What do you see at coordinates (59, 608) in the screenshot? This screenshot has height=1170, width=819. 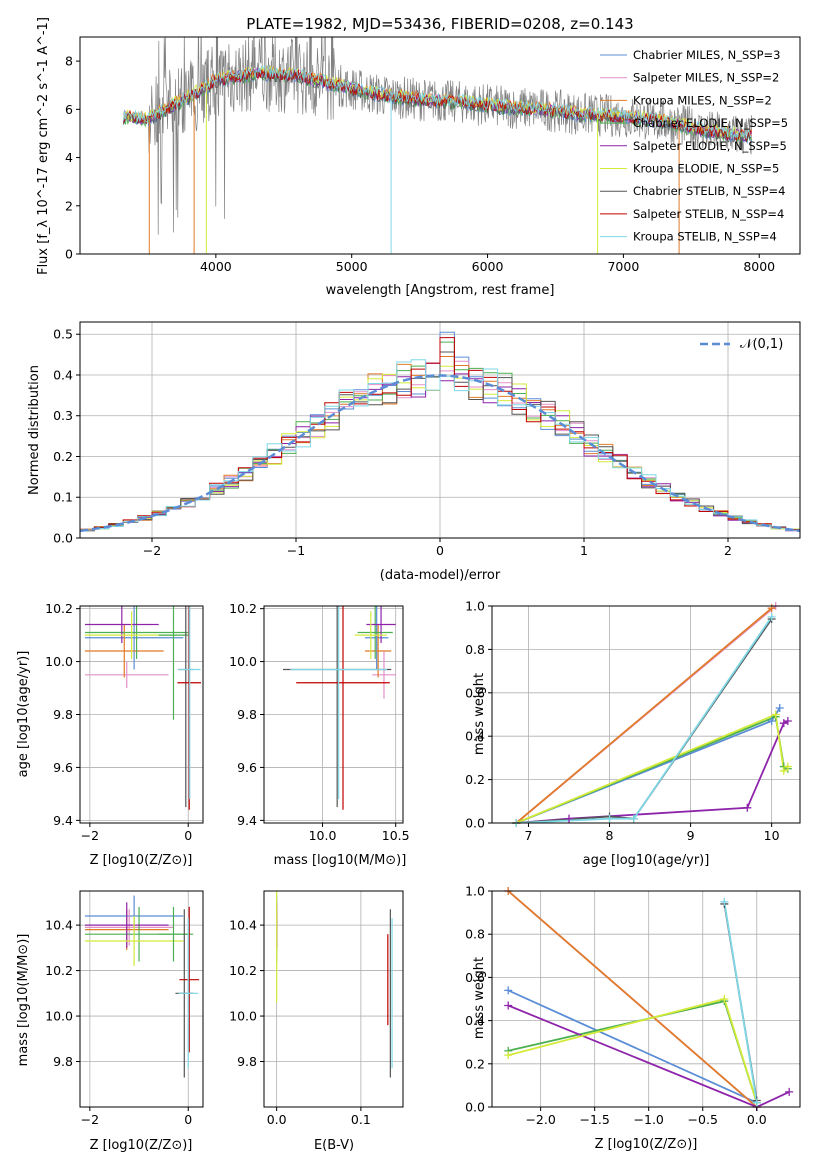 I see `y-tick-label: 10.2` at bounding box center [59, 608].